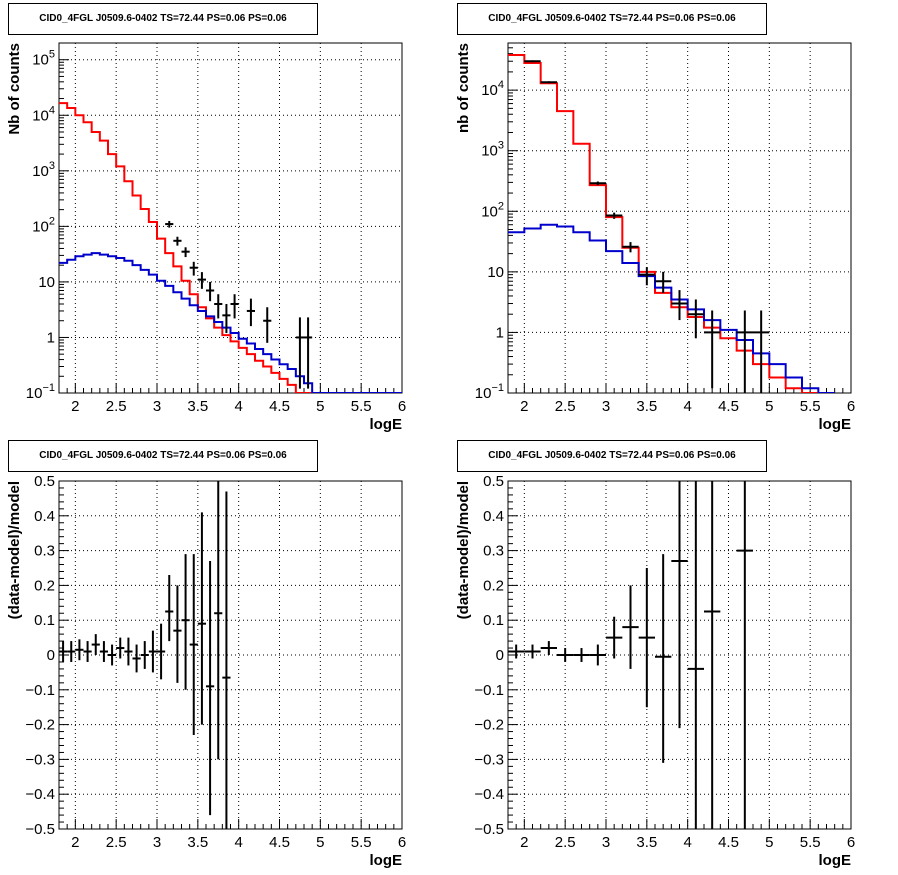 Image resolution: width=898 pixels, height=875 pixels. Describe the element at coordinates (492, 210) in the screenshot. I see `y-tick-label: 10²` at that location.